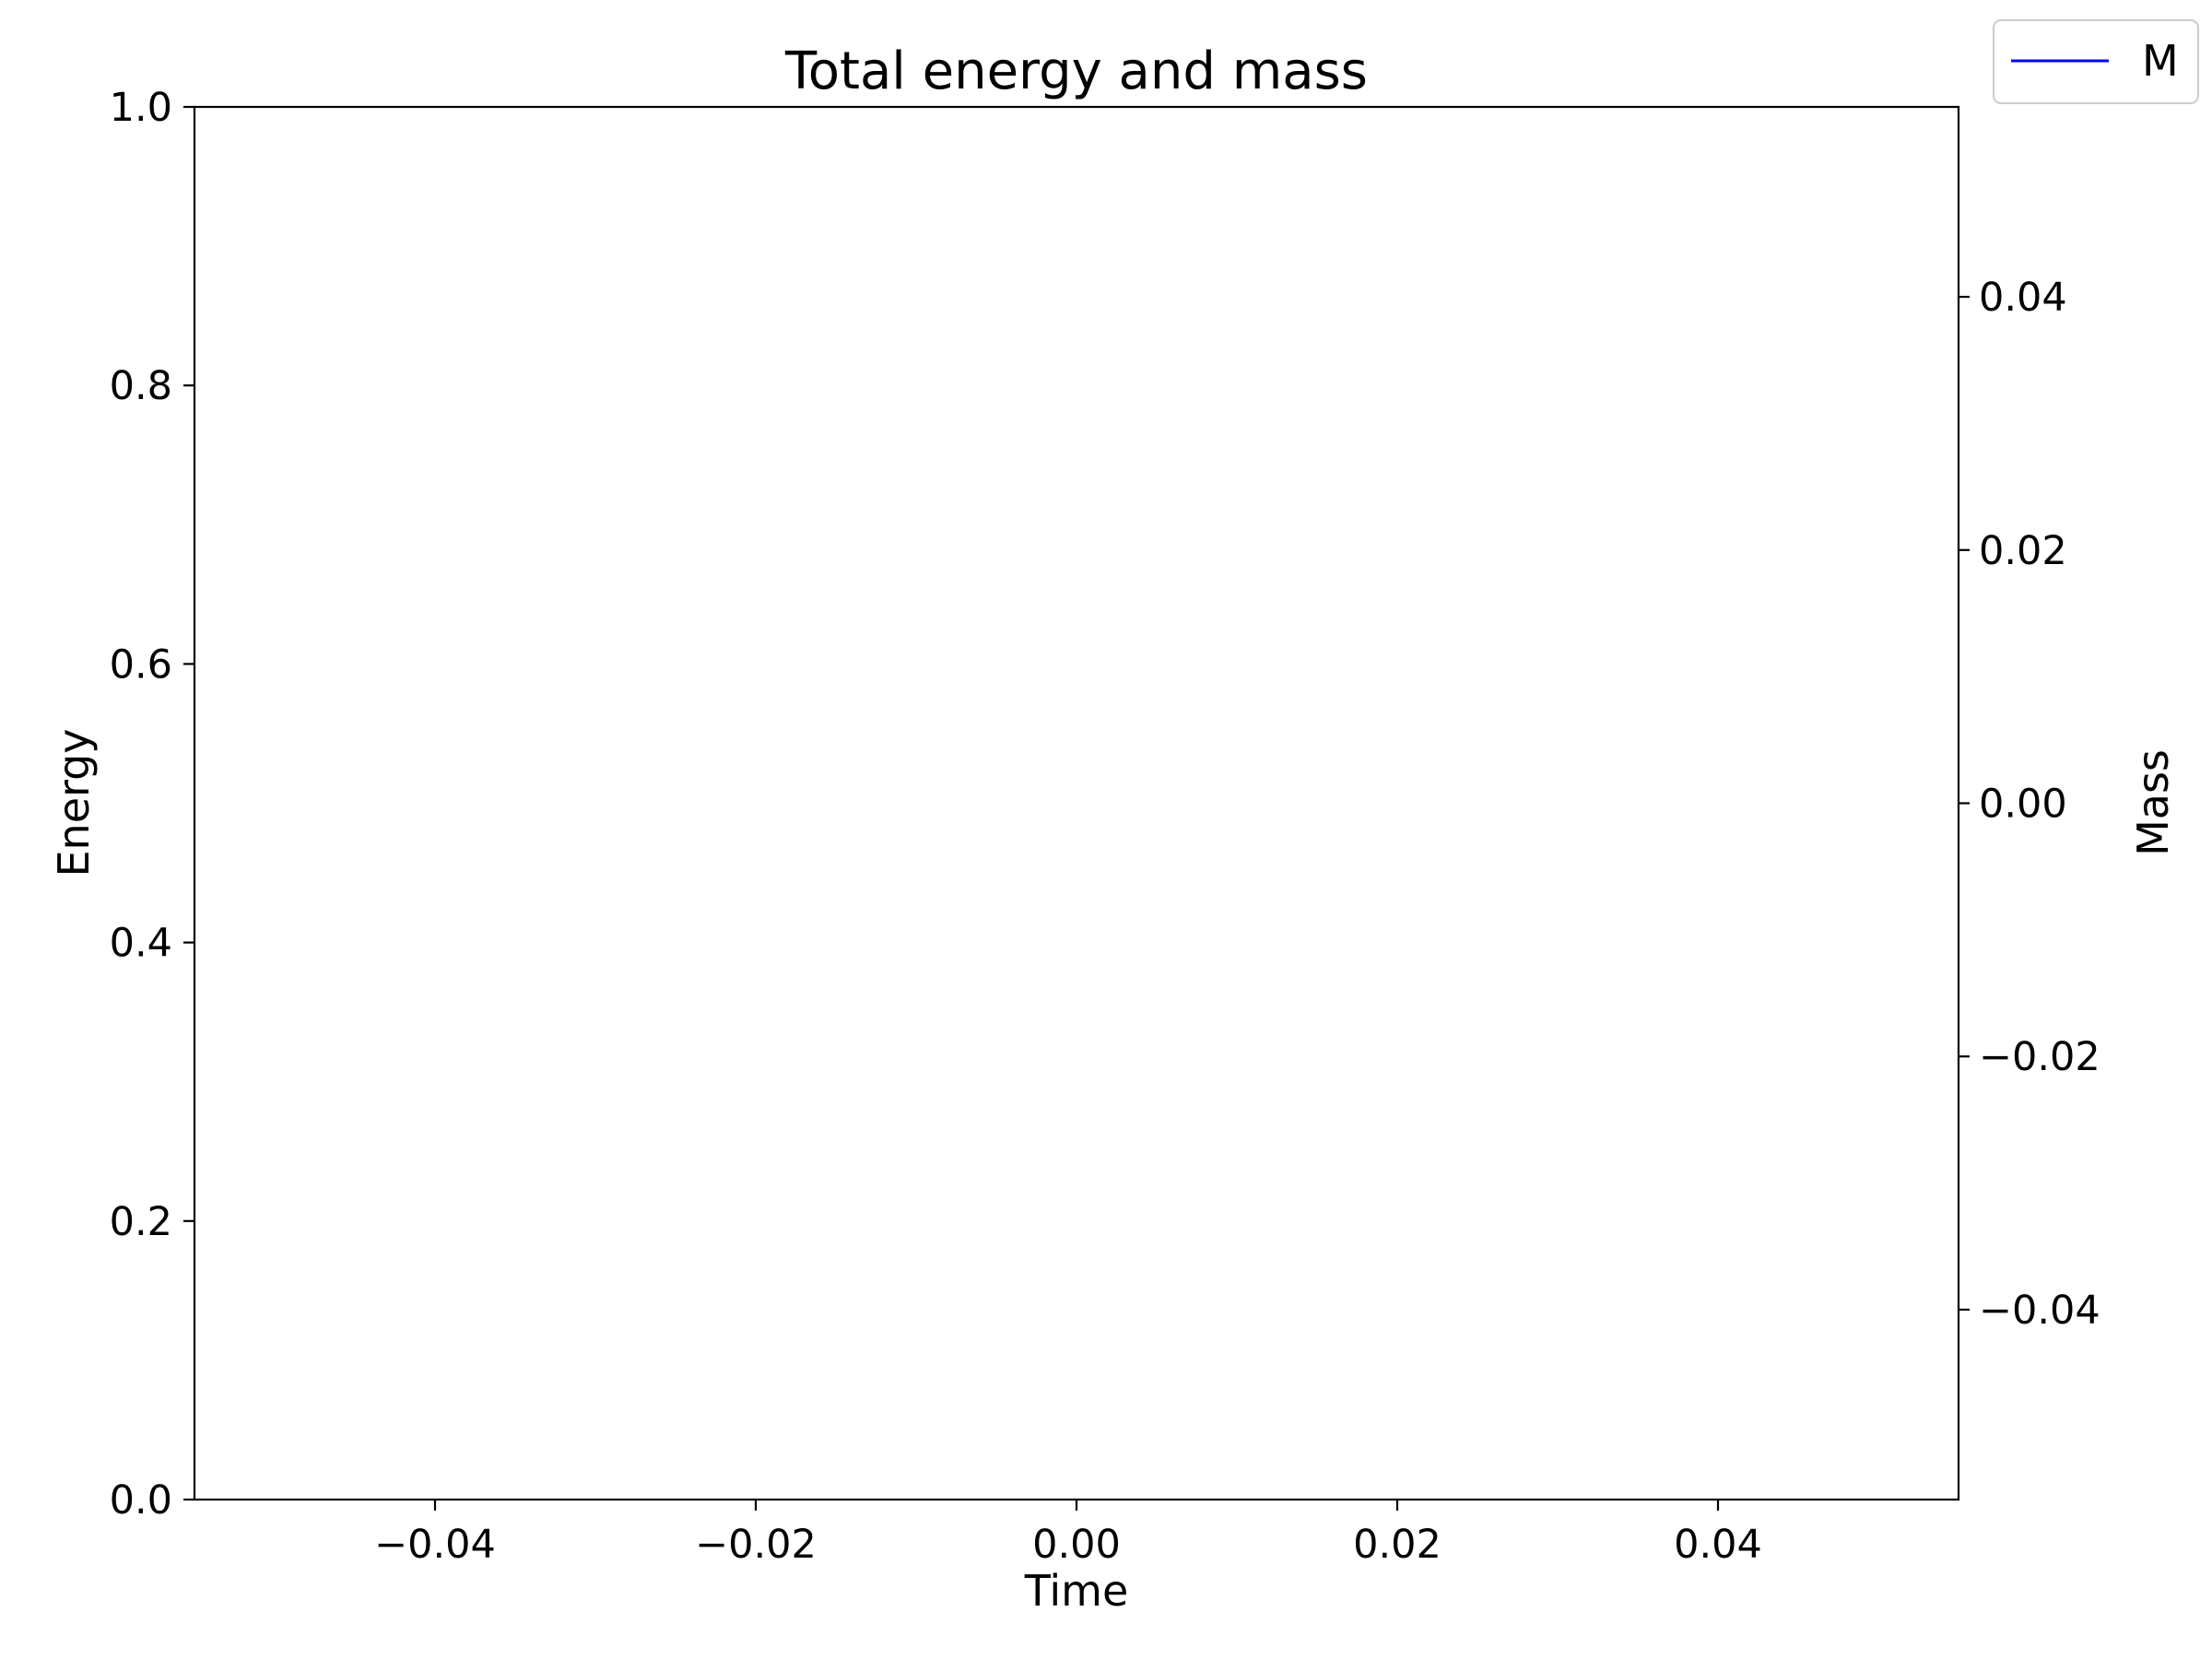  What do you see at coordinates (141, 1222) in the screenshot?
I see `y-tick-label: 0.2` at bounding box center [141, 1222].